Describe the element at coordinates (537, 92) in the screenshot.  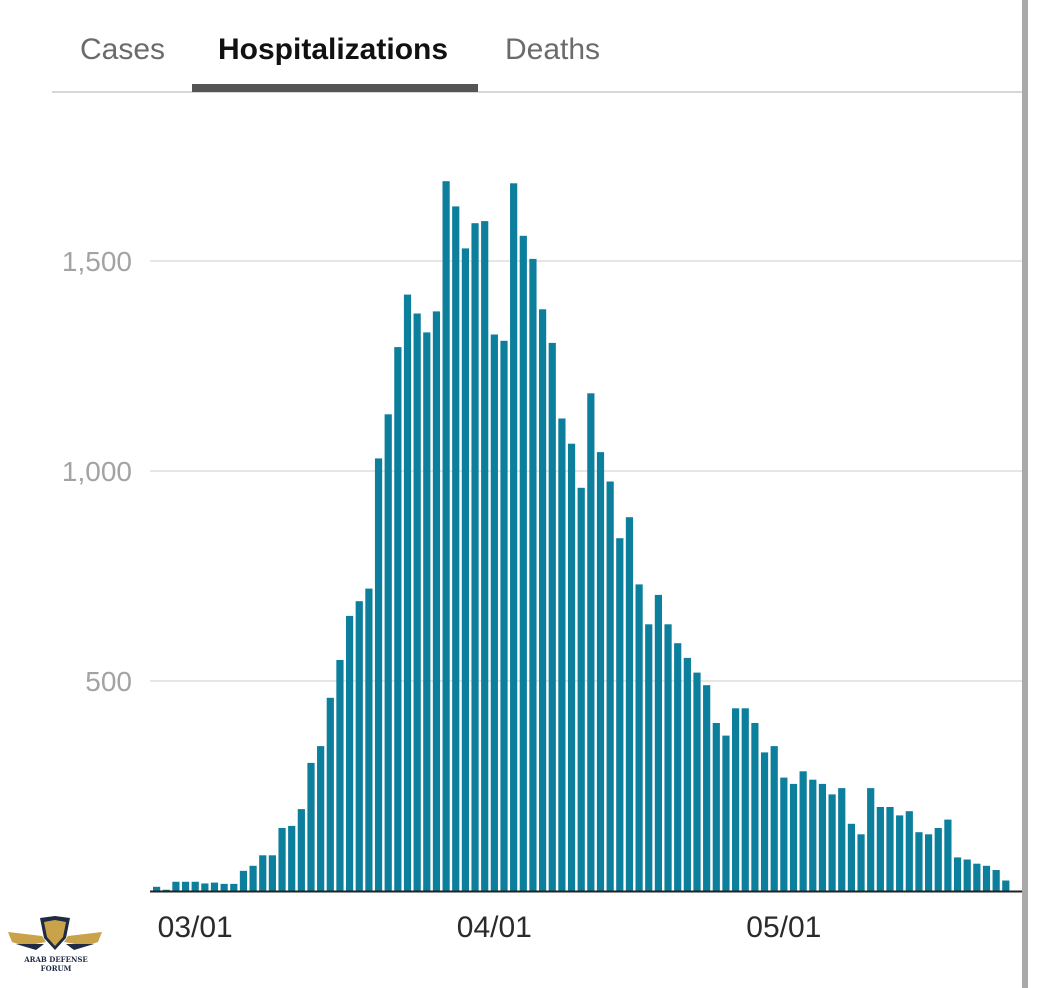
I see `tab-baseline` at that location.